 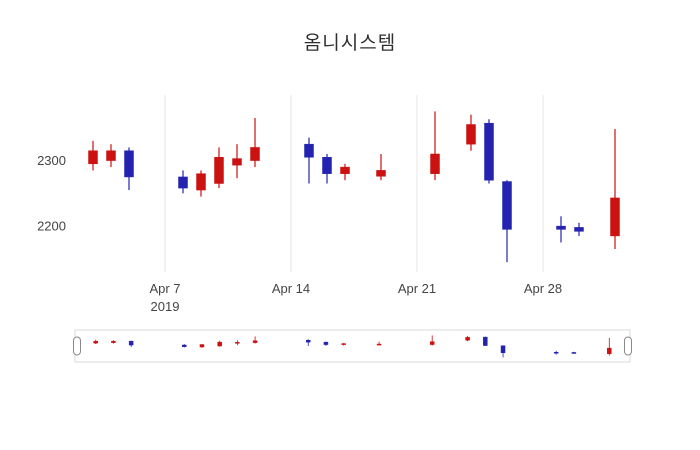 What do you see at coordinates (165, 306) in the screenshot?
I see `x-tick-year-label: 2019` at bounding box center [165, 306].